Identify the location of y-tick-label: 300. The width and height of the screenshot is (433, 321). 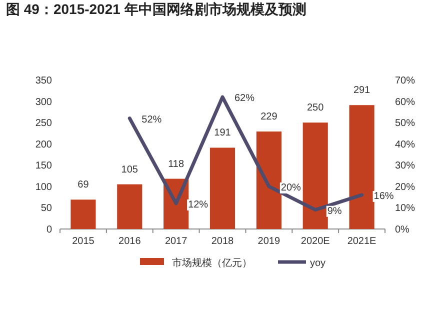
(43, 102).